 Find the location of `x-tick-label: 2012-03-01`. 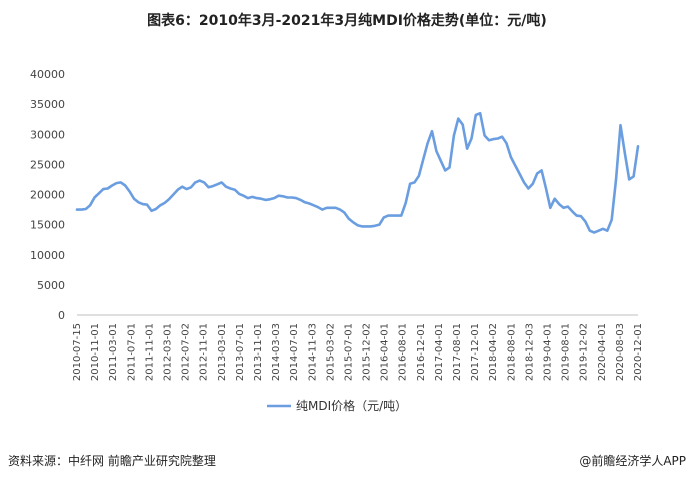

x-tick-label: 2012-03-01 is located at coordinates (167, 352).